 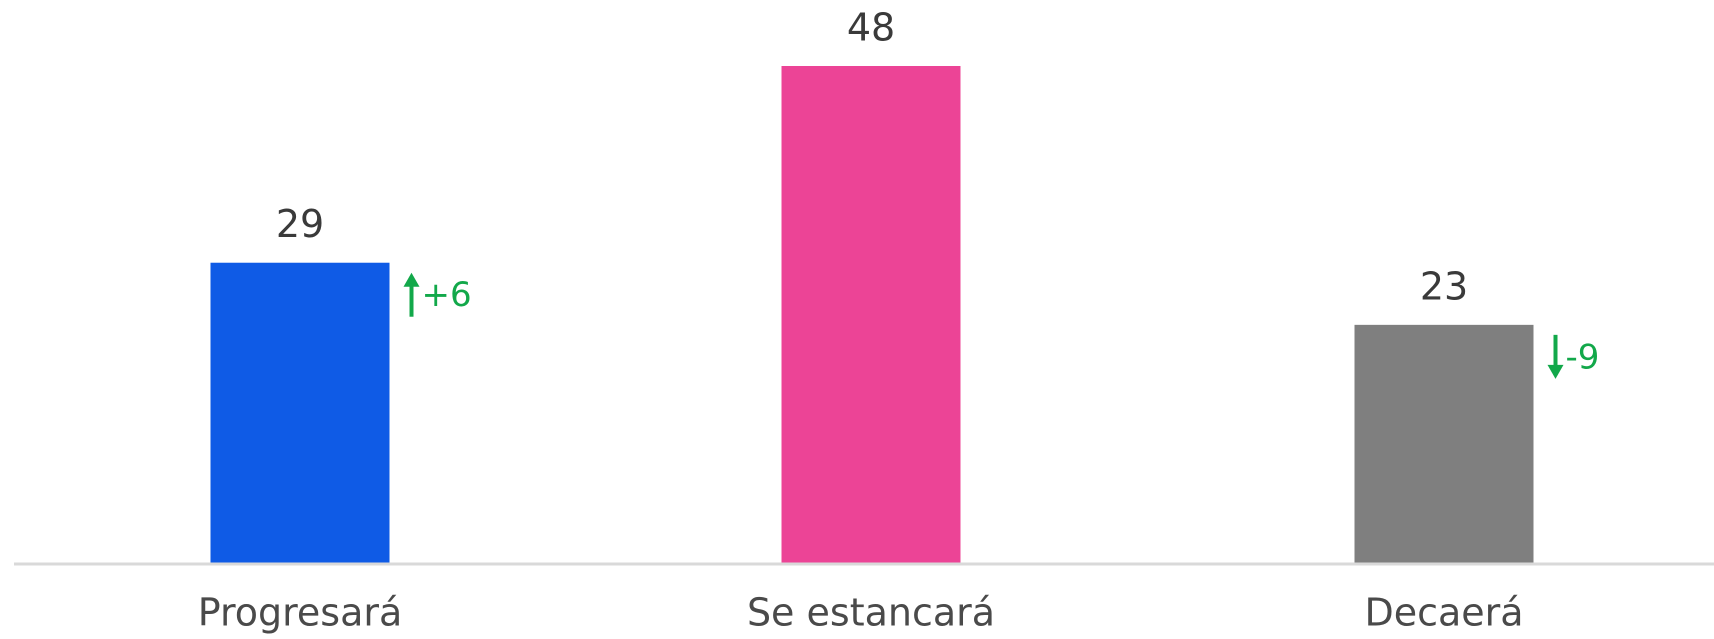 I want to click on change-label: -9, so click(x=1583, y=357).